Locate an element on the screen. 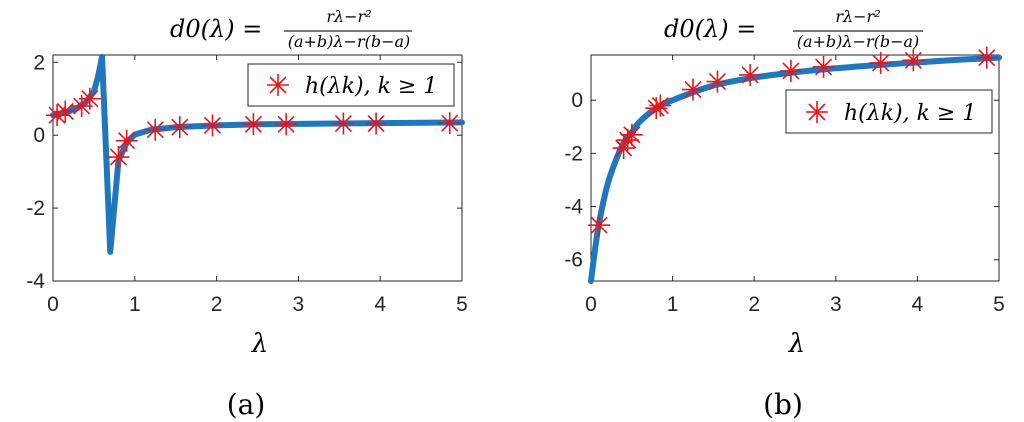 Image resolution: width=1024 pixels, height=422 pixels. panel-b-x-tick-label: 5 is located at coordinates (999, 304).